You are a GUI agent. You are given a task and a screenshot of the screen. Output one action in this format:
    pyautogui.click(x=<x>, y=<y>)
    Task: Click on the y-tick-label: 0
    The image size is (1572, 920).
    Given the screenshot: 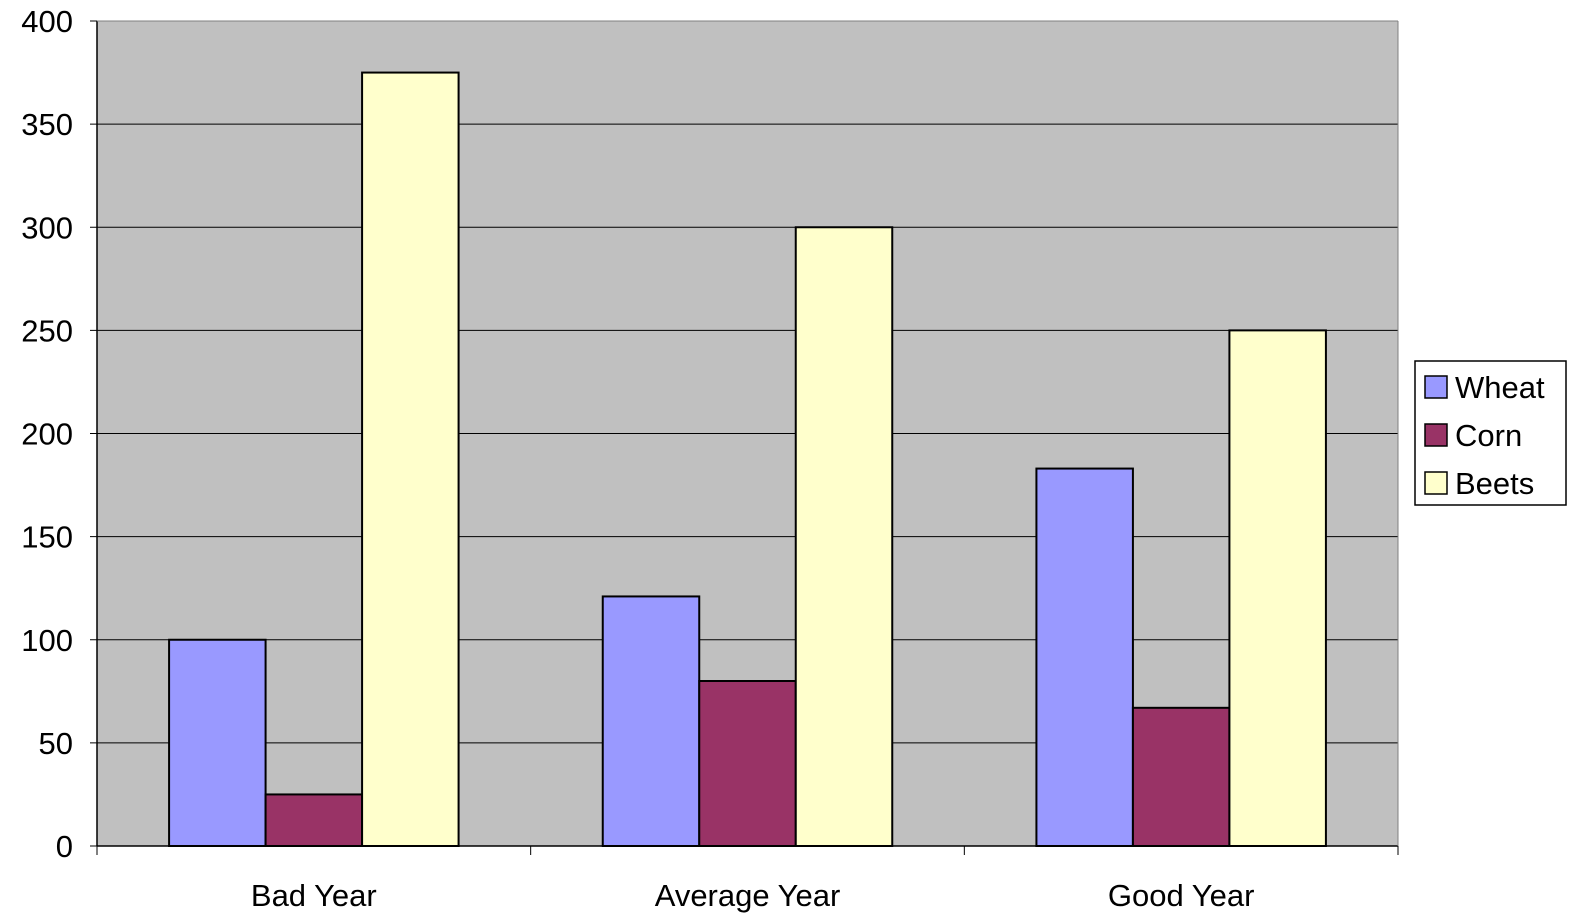 What is the action you would take?
    pyautogui.click(x=64, y=846)
    